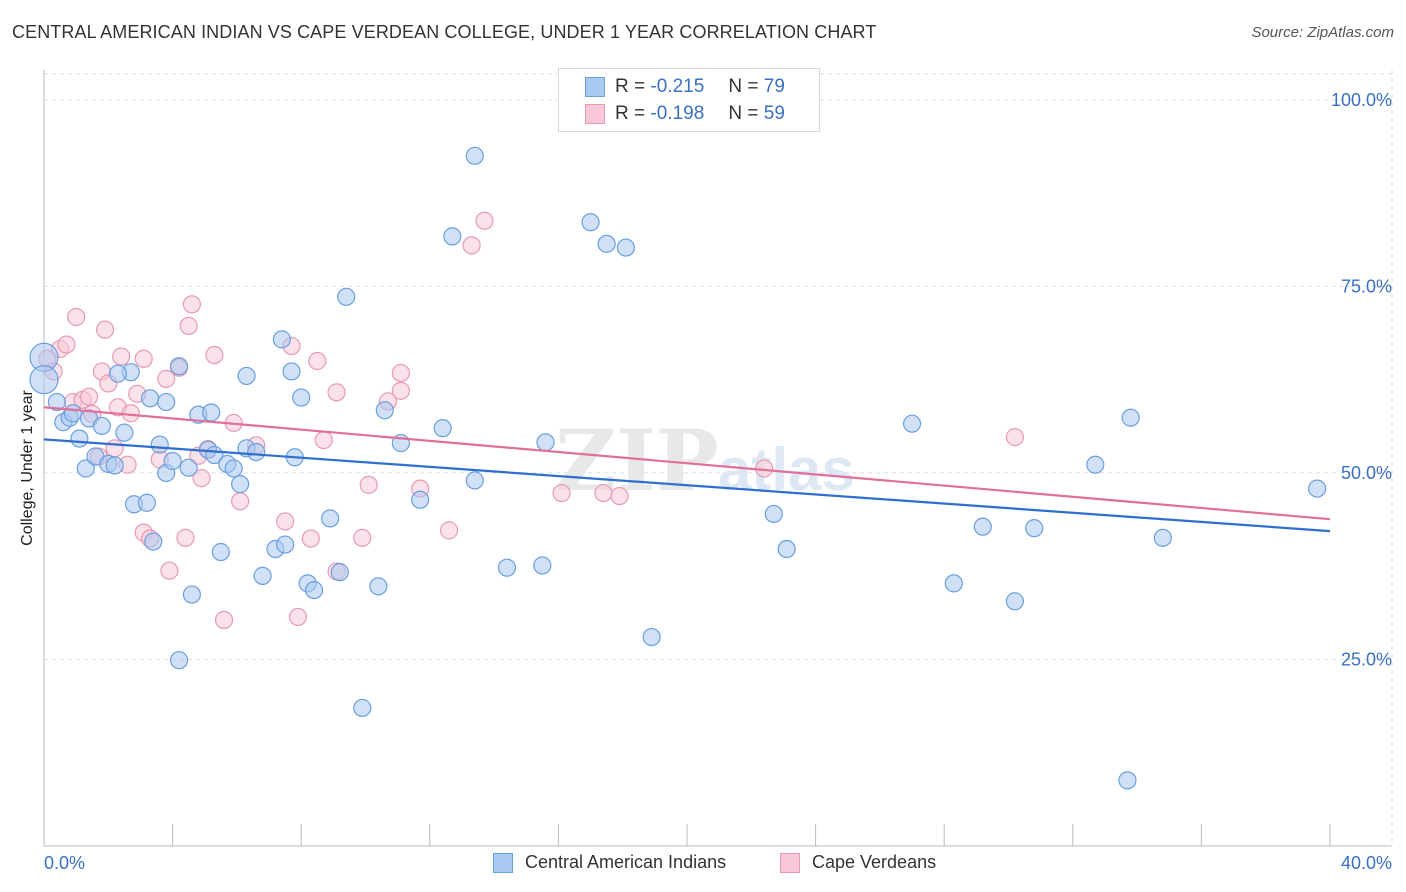 Image resolution: width=1406 pixels, height=892 pixels. I want to click on legend-label: Cape Verdeans, so click(874, 862).